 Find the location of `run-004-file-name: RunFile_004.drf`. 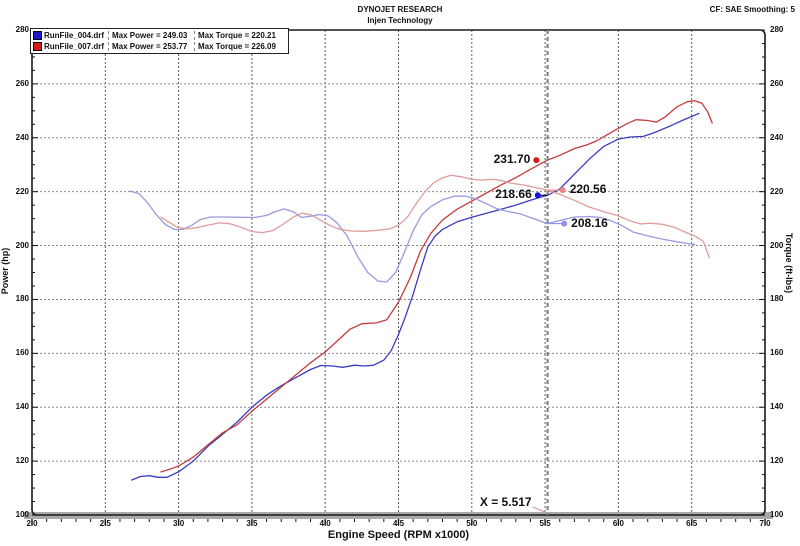

run-004-file-name: RunFile_004.drf is located at coordinates (74, 35).